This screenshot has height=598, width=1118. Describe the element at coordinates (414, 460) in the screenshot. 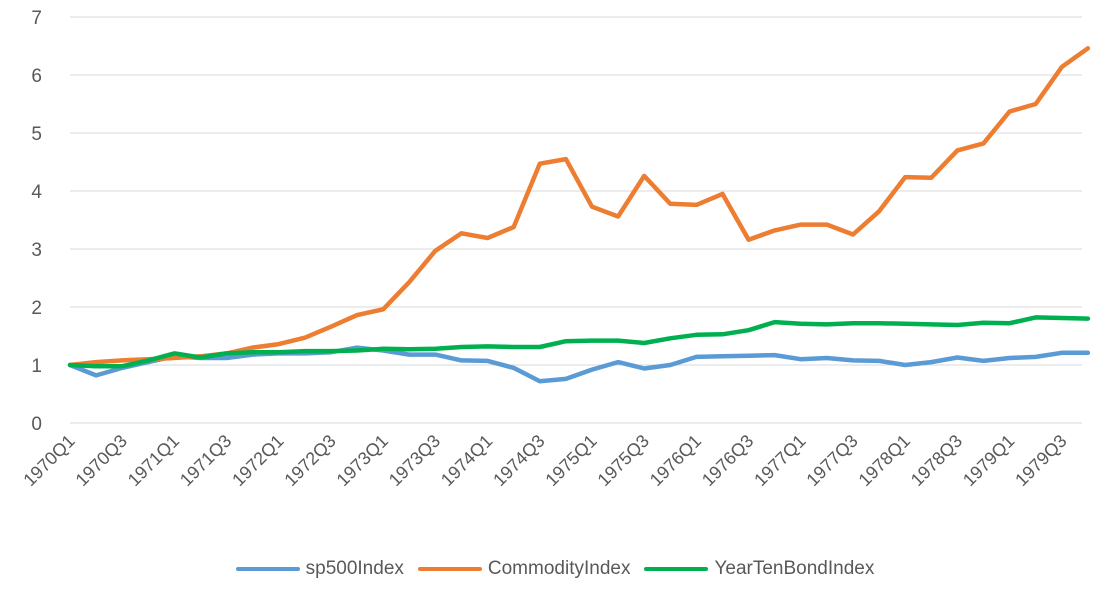

I see `x-tick-label: 1973Q3` at that location.